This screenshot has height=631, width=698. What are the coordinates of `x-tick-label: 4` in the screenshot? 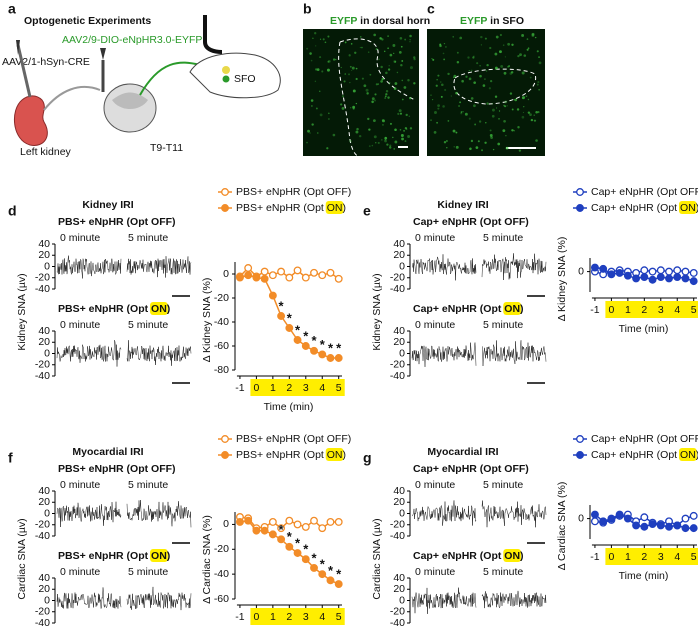 It's located at (677, 310).